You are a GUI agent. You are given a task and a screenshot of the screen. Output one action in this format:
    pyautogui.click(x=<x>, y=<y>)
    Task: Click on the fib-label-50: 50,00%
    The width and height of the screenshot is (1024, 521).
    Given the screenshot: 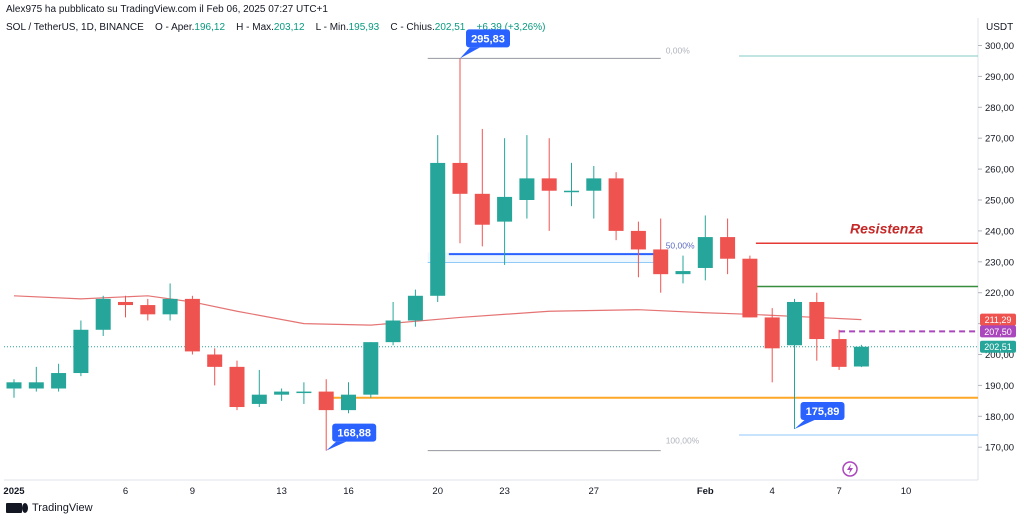 What is the action you would take?
    pyautogui.click(x=680, y=246)
    